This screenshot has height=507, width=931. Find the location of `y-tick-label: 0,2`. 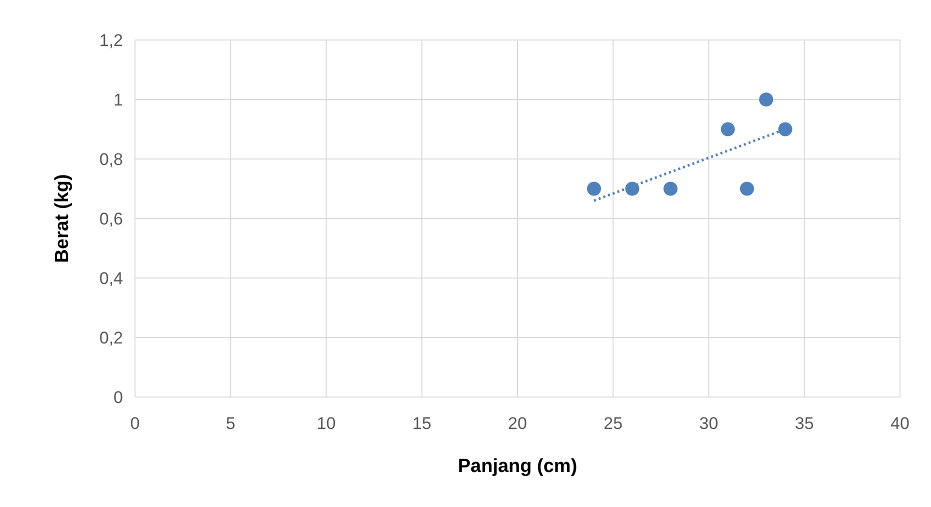

y-tick-label: 0,2 is located at coordinates (111, 338).